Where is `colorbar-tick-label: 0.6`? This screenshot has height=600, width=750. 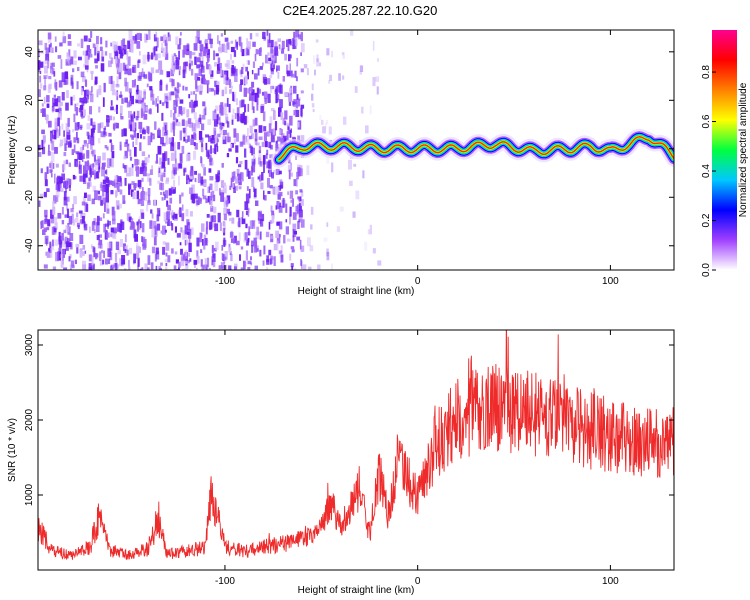
colorbar-tick-label: 0.6 is located at coordinates (706, 121).